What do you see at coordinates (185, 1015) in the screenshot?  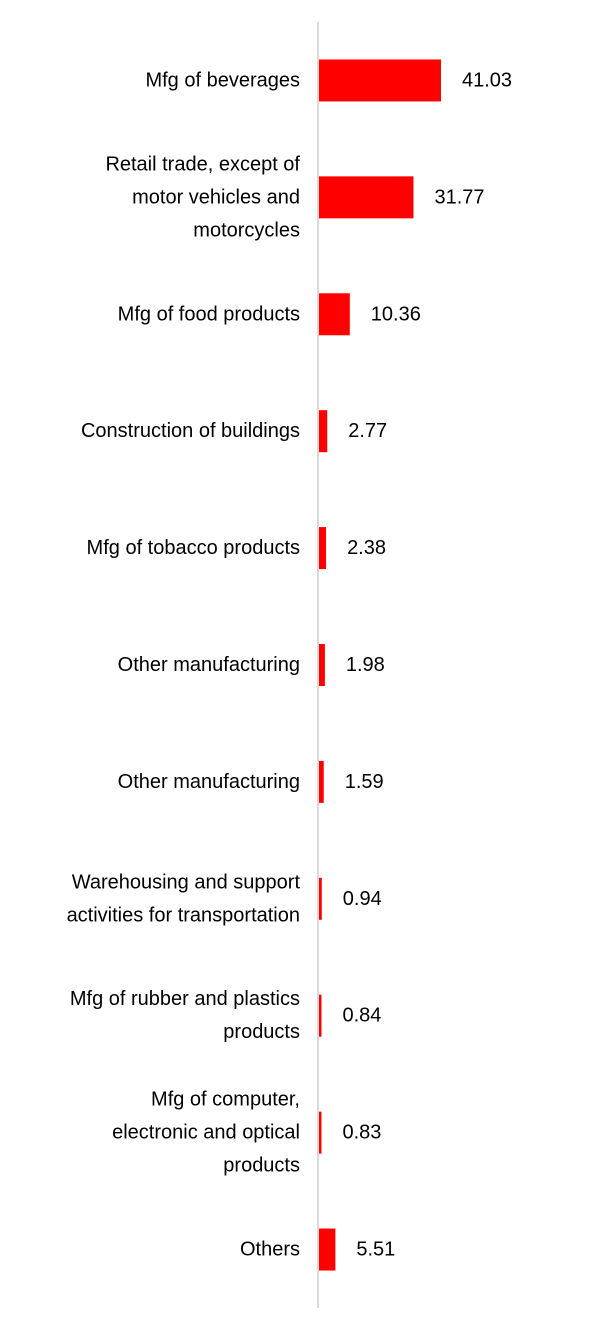 I see `category-label-8: Mfg of rubber and plastics products` at bounding box center [185, 1015].